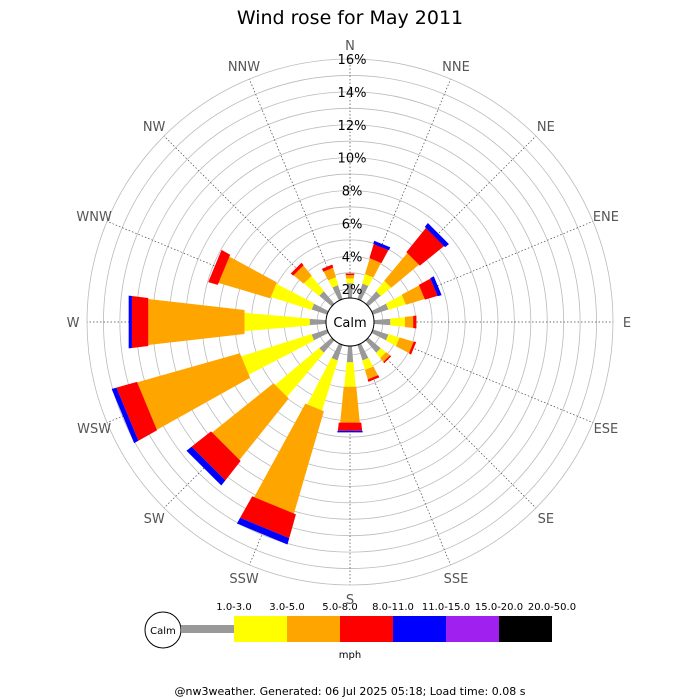 The image size is (700, 700). What do you see at coordinates (244, 67) in the screenshot?
I see `compass-label-nnw: NNW` at bounding box center [244, 67].